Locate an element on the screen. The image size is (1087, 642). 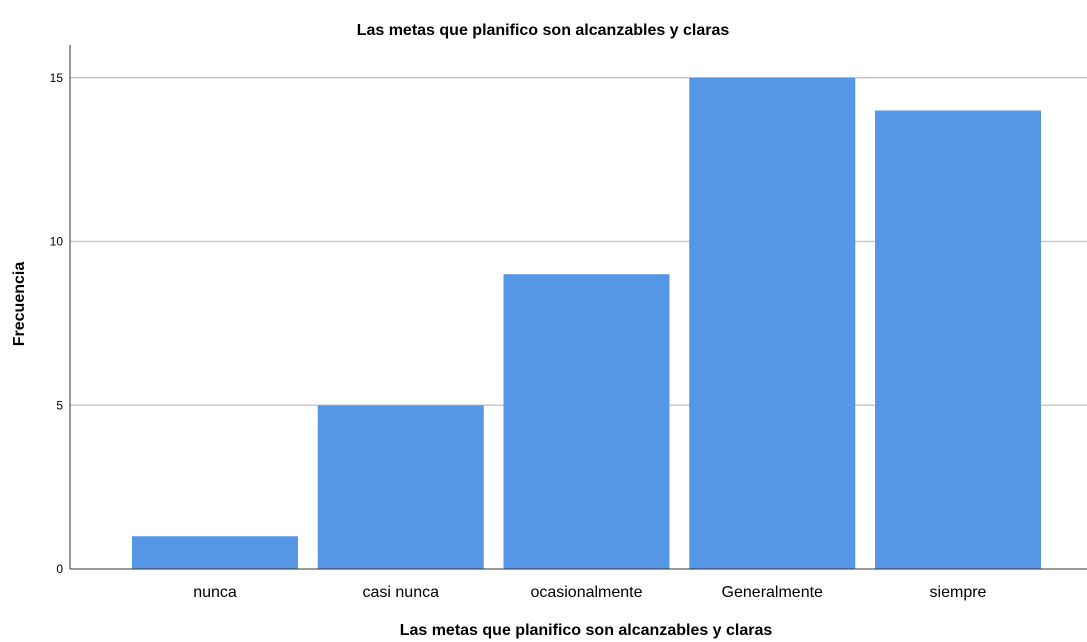
y-tick-label: 5 is located at coordinates (59, 405).